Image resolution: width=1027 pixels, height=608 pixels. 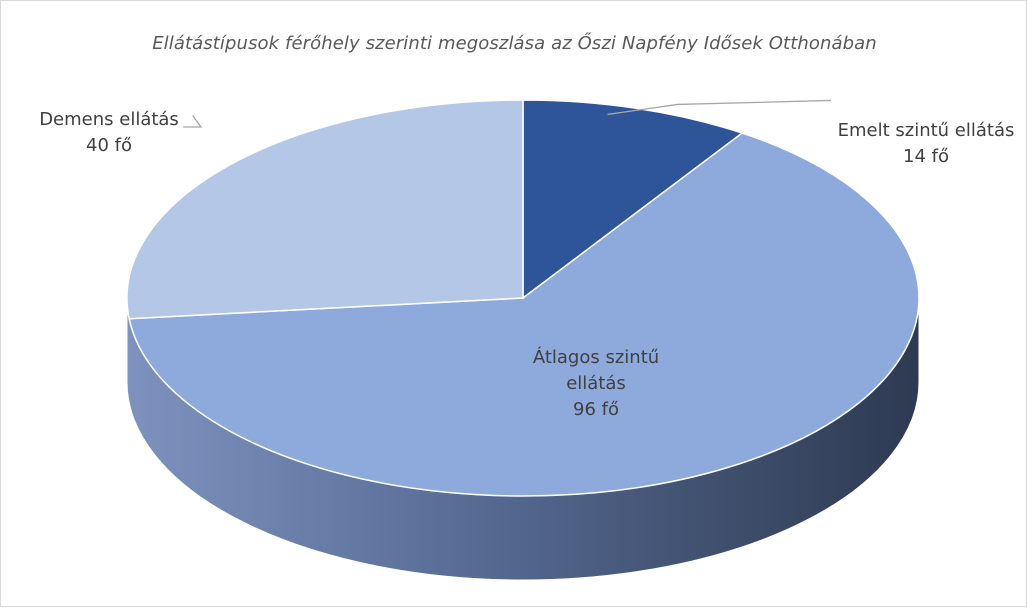 I want to click on pie-slice-emelt-szintu-ellatas, so click(x=633, y=199).